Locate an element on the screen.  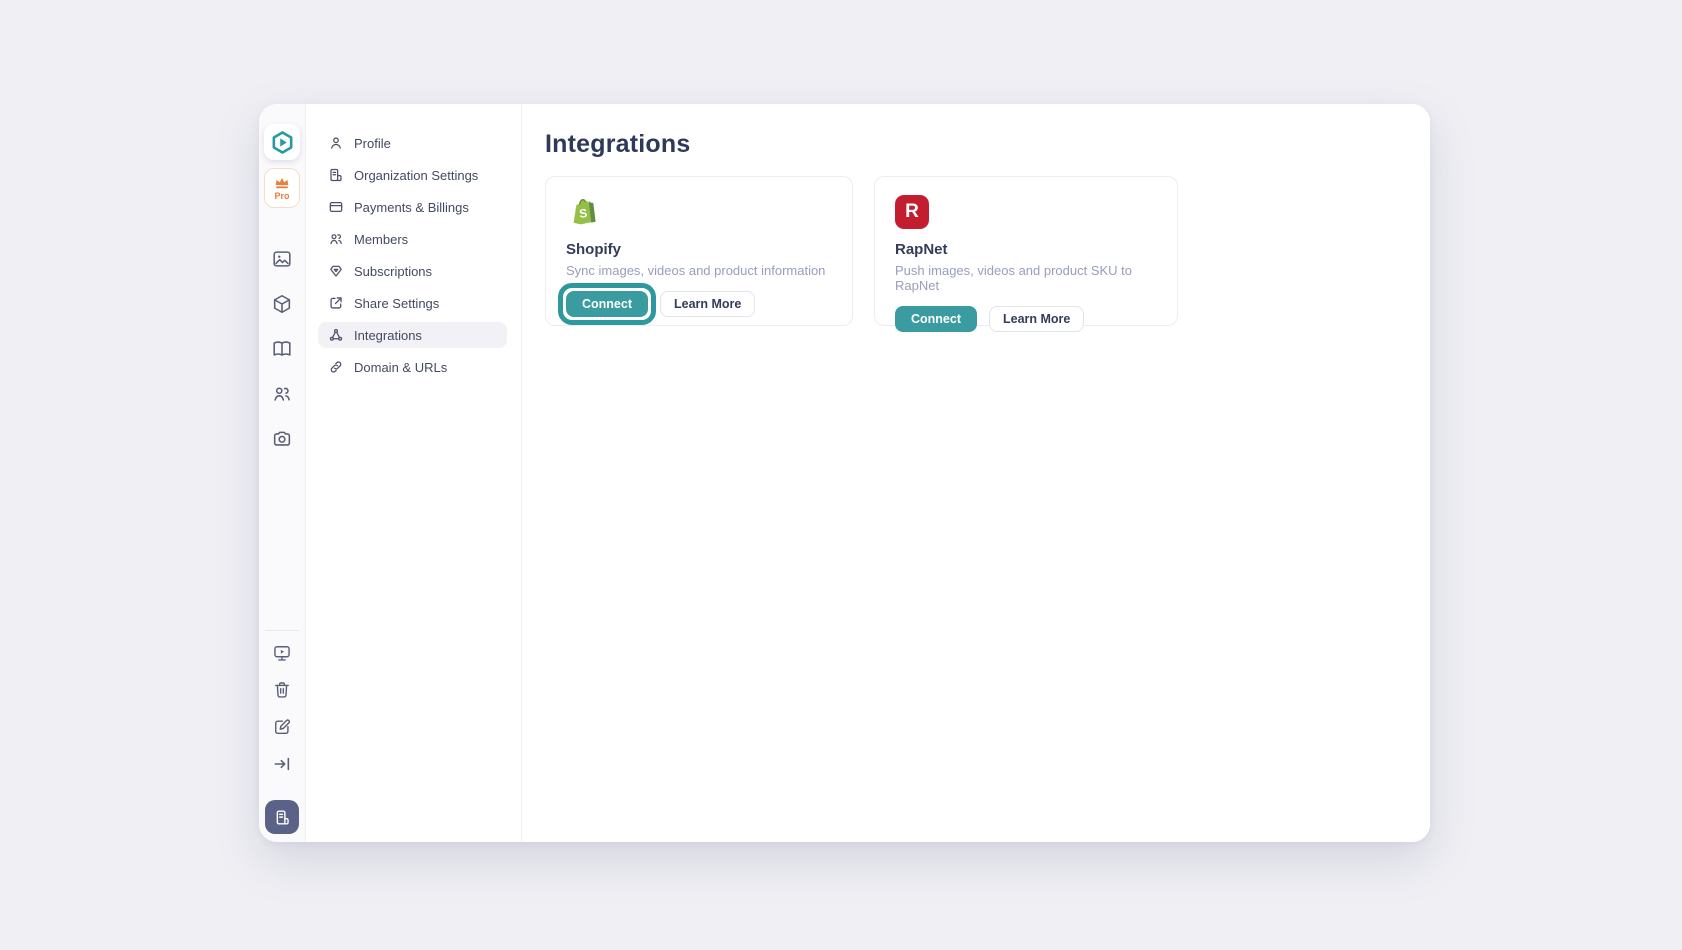
nav-item-subscriptions: Subscriptions is located at coordinates (412, 271).